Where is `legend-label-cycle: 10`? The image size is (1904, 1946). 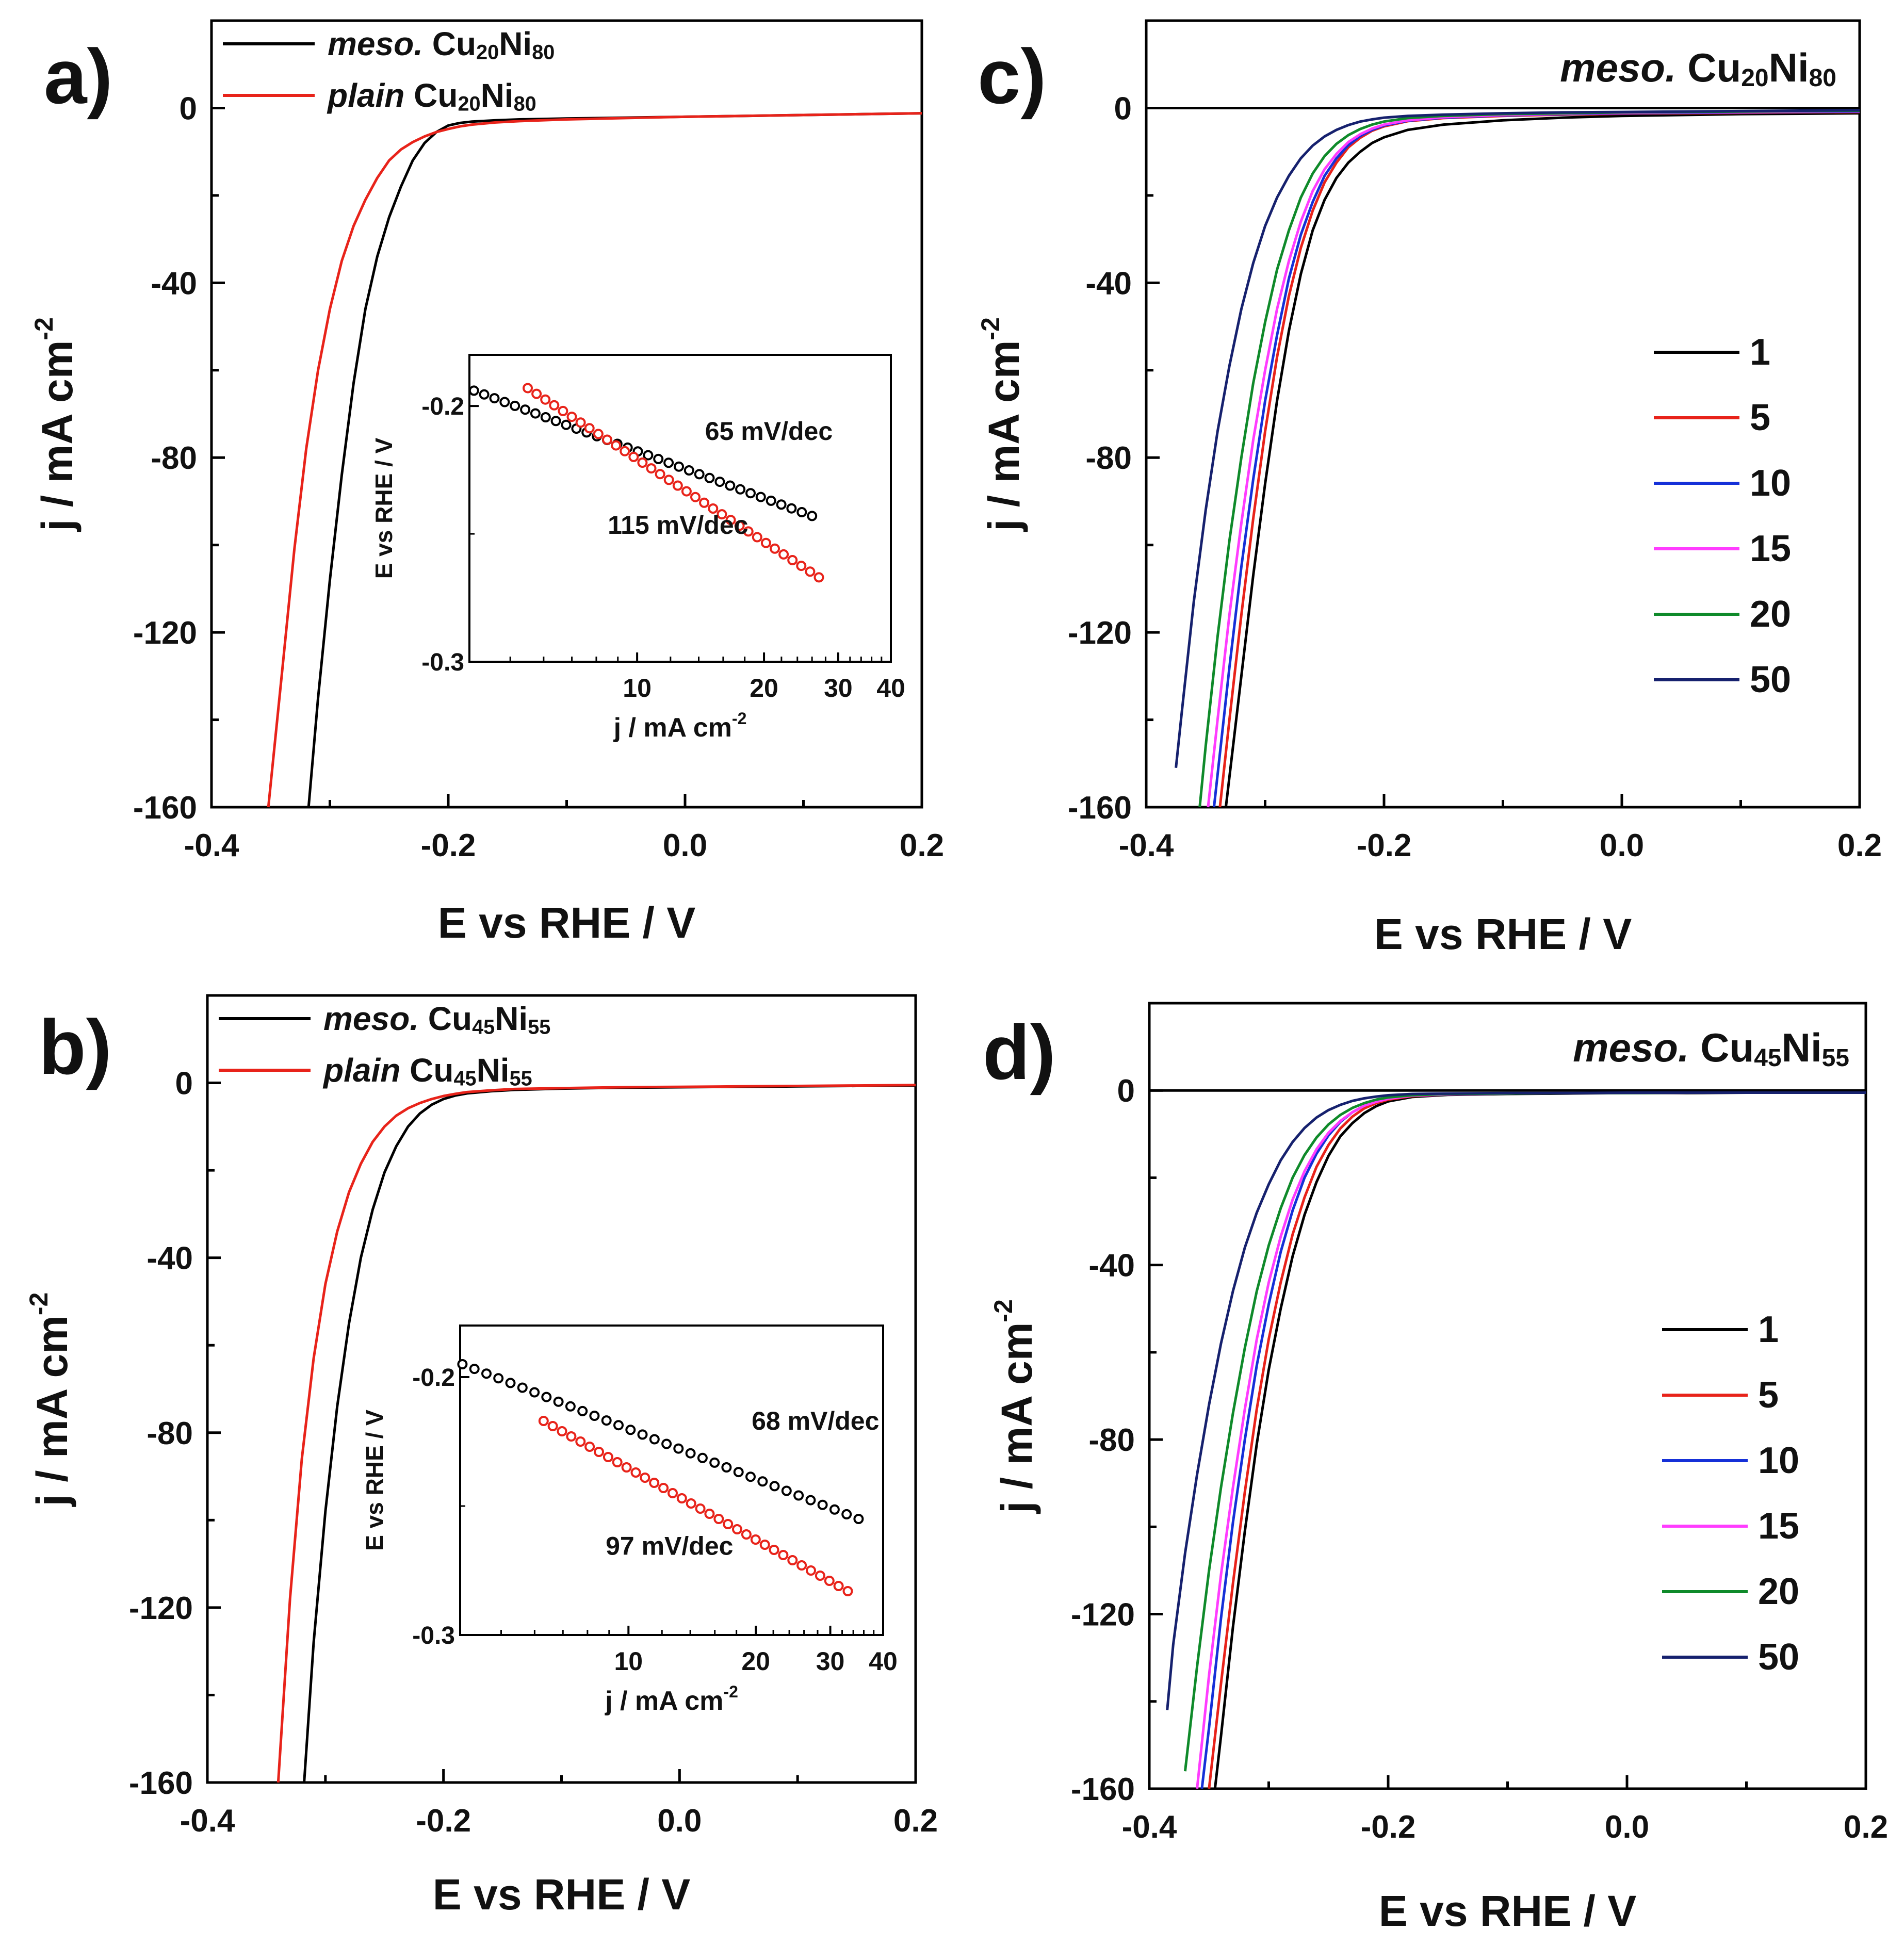
legend-label-cycle: 10 is located at coordinates (1778, 1460).